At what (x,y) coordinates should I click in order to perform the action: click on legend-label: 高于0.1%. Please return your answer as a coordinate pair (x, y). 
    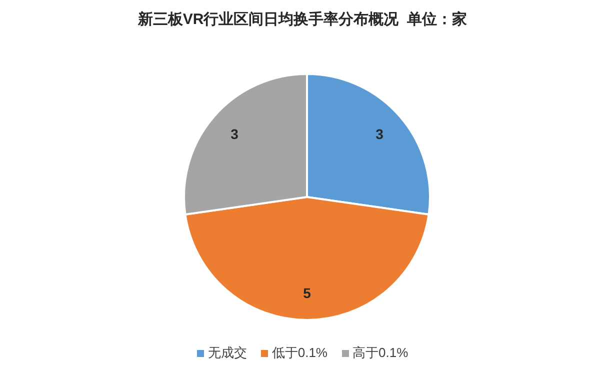
    Looking at the image, I should click on (380, 353).